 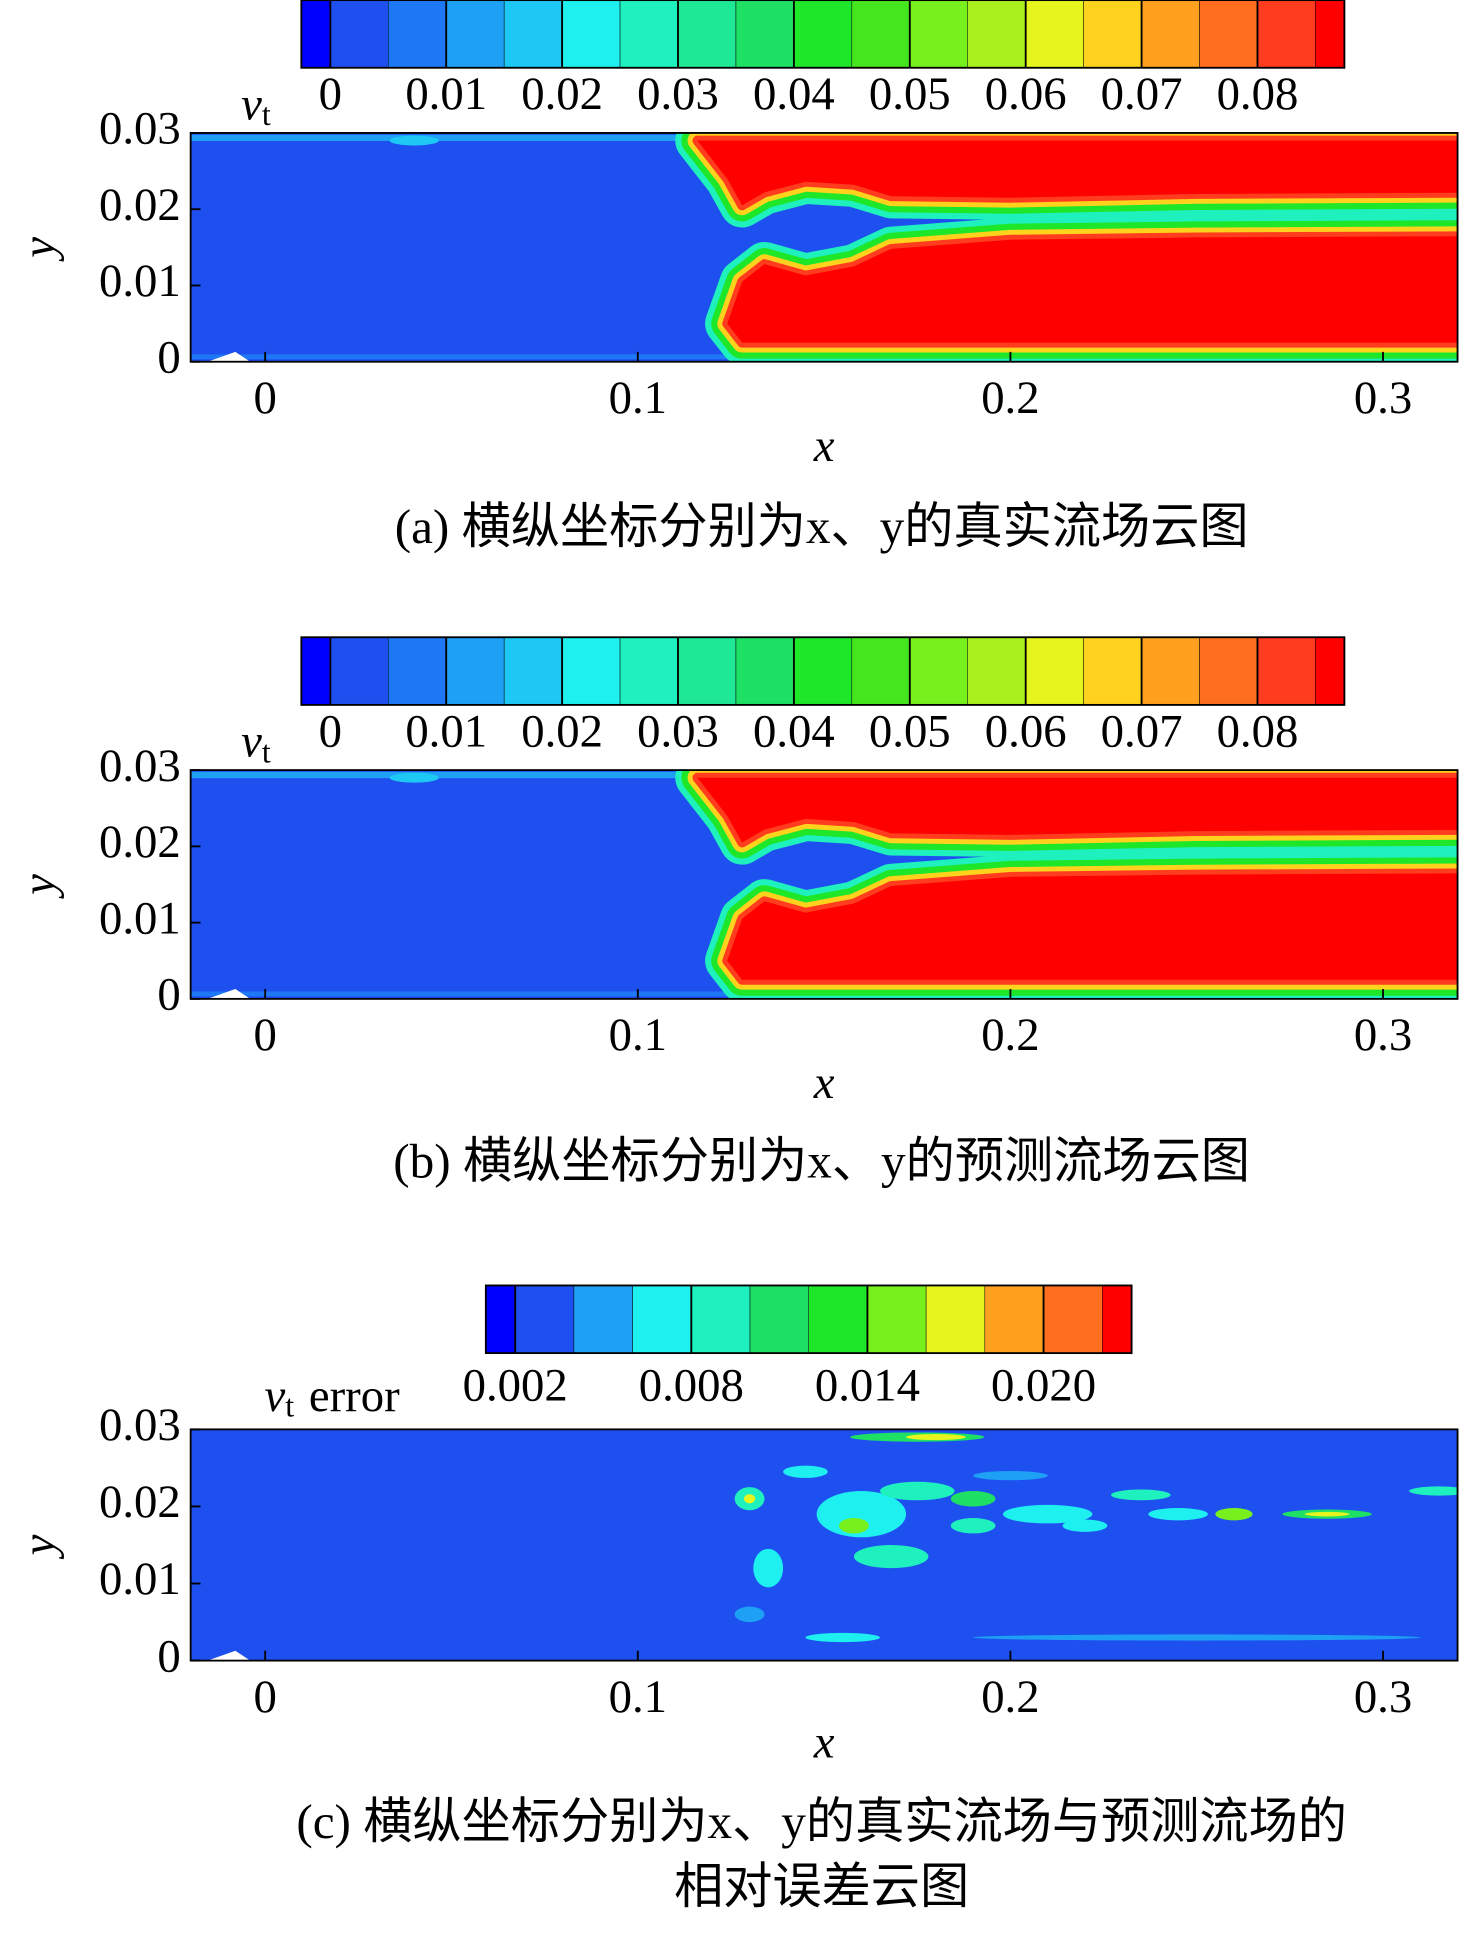 I want to click on y-tick-label: 0, so click(x=168, y=1656).